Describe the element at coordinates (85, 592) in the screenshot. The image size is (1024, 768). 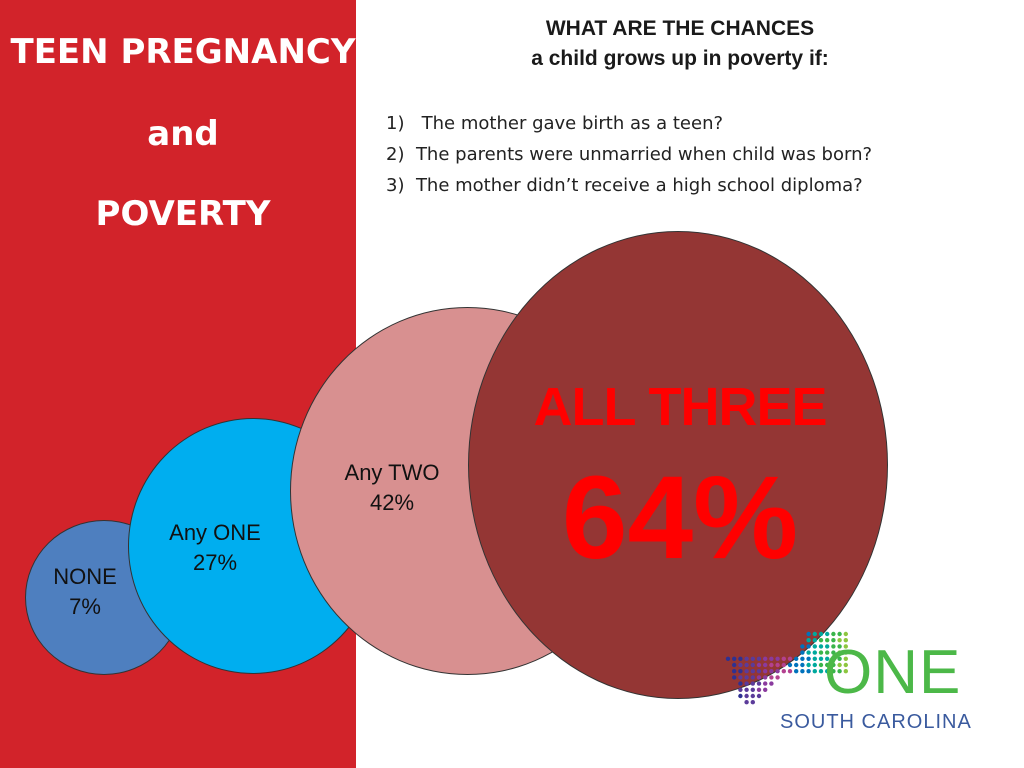
I see `circle-none-label: NONE 7%` at that location.